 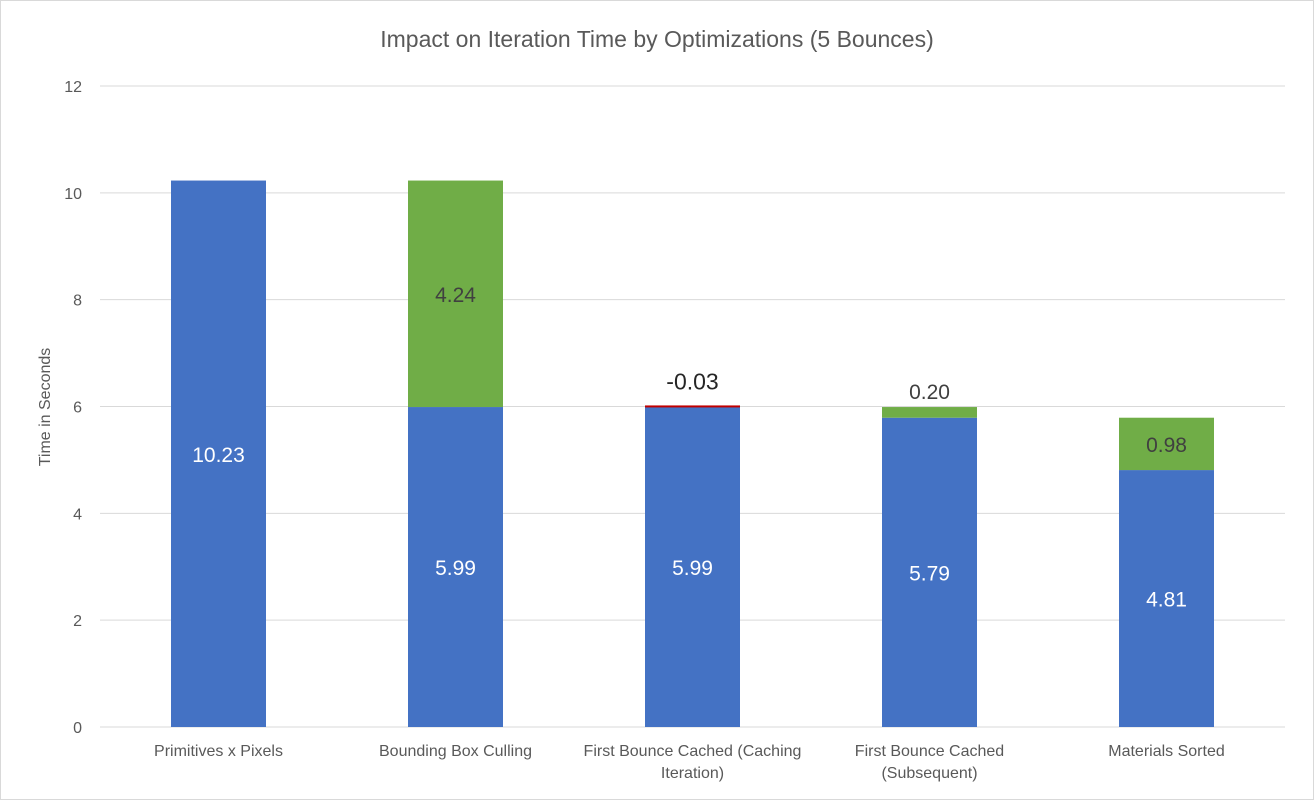 I want to click on data-label-increment: 4.24, so click(x=455, y=295).